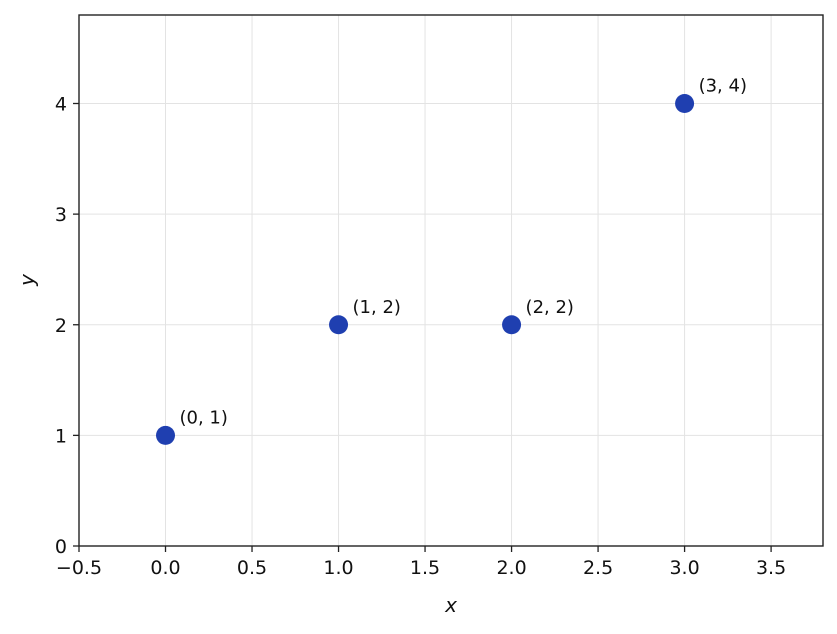 The width and height of the screenshot is (837, 634). I want to click on y-axis-ticks: 0 1 2 3 4, so click(67, 326).